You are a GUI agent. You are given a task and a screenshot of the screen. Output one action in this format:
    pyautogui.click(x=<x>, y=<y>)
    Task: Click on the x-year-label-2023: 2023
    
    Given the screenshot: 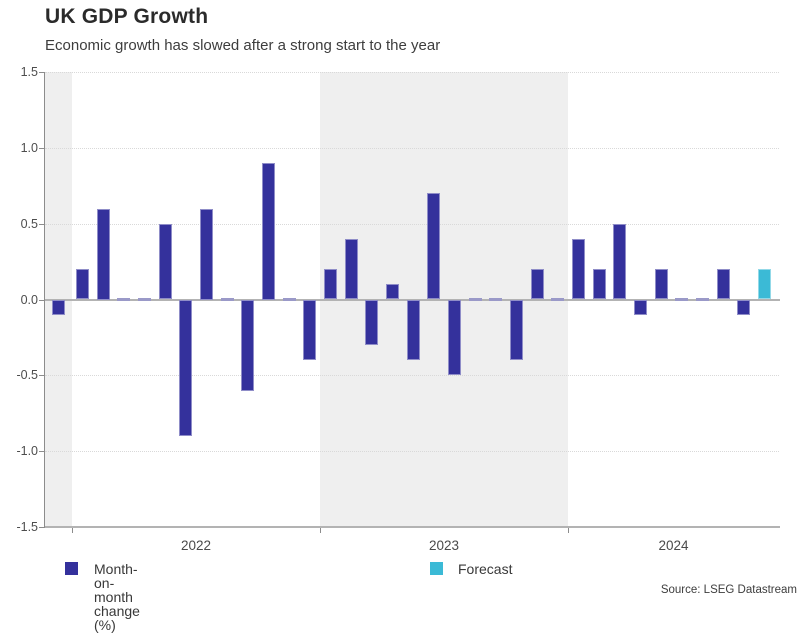 What is the action you would take?
    pyautogui.click(x=444, y=545)
    